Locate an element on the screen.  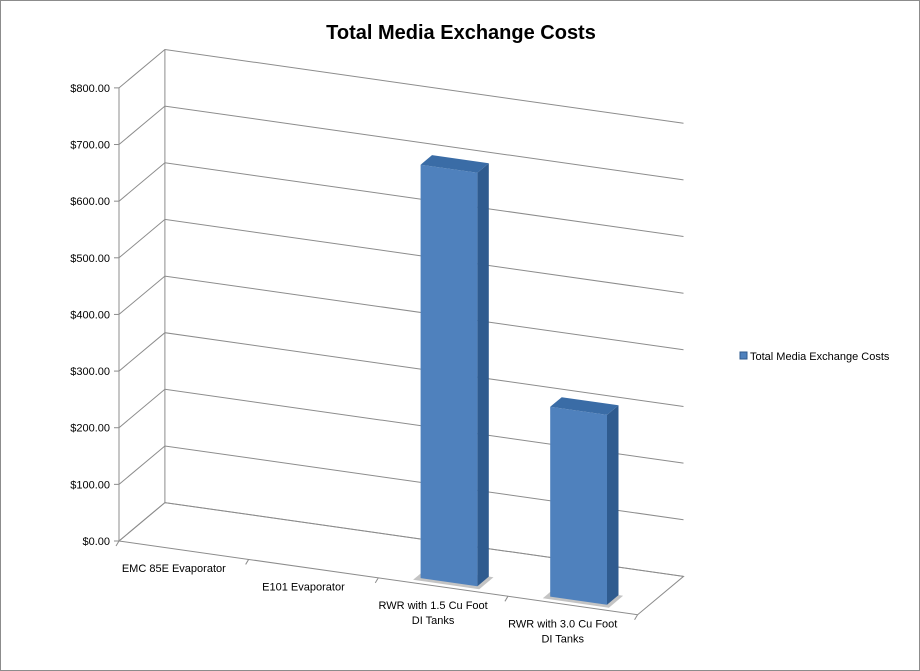
y-tick-label: $200.00 is located at coordinates (90, 429).